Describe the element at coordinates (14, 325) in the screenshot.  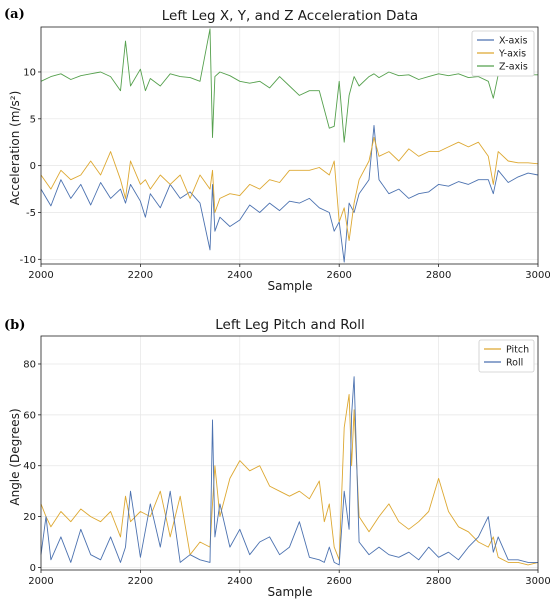
I see `panel-b-label: (b)` at that location.